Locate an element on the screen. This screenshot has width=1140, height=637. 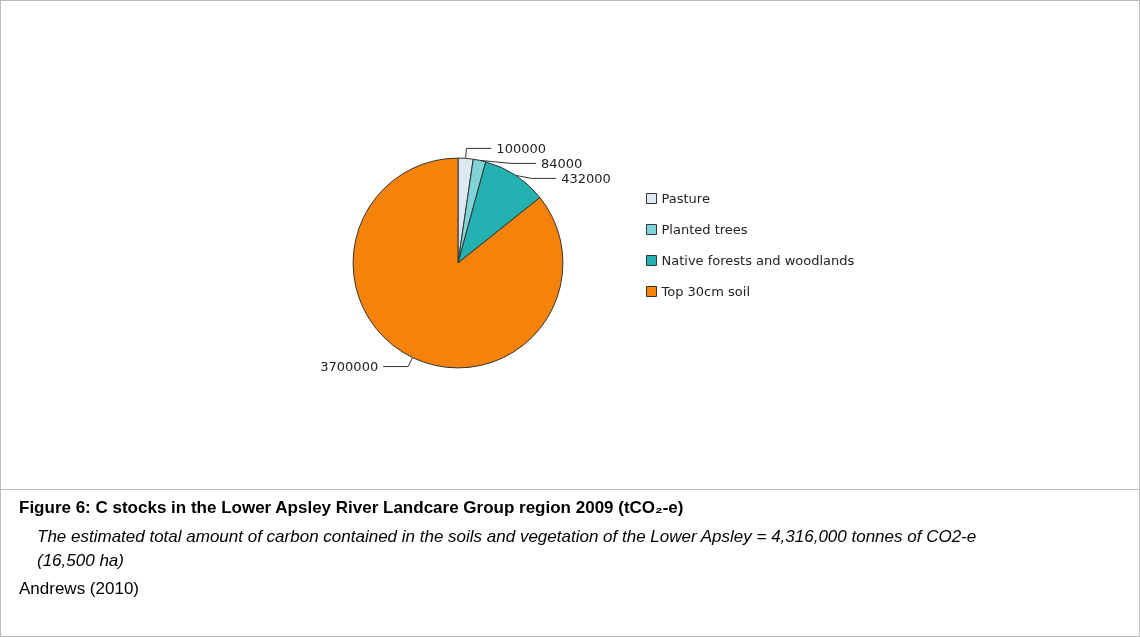
legend-label: Native forests and woodlands is located at coordinates (758, 260).